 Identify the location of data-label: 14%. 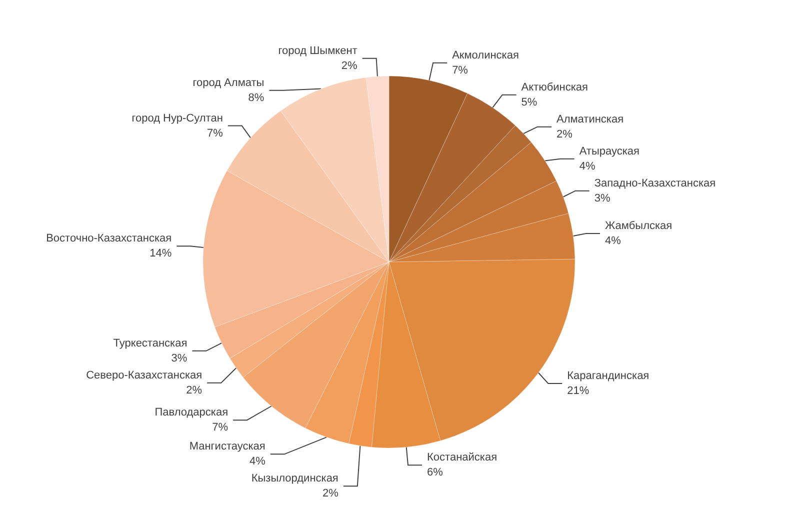
(161, 254).